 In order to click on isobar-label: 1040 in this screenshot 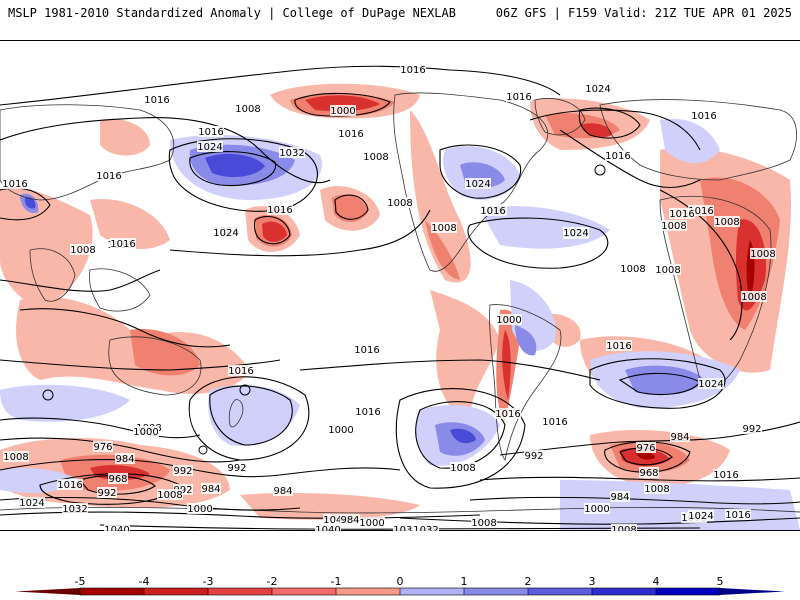, I will do `click(327, 528)`.